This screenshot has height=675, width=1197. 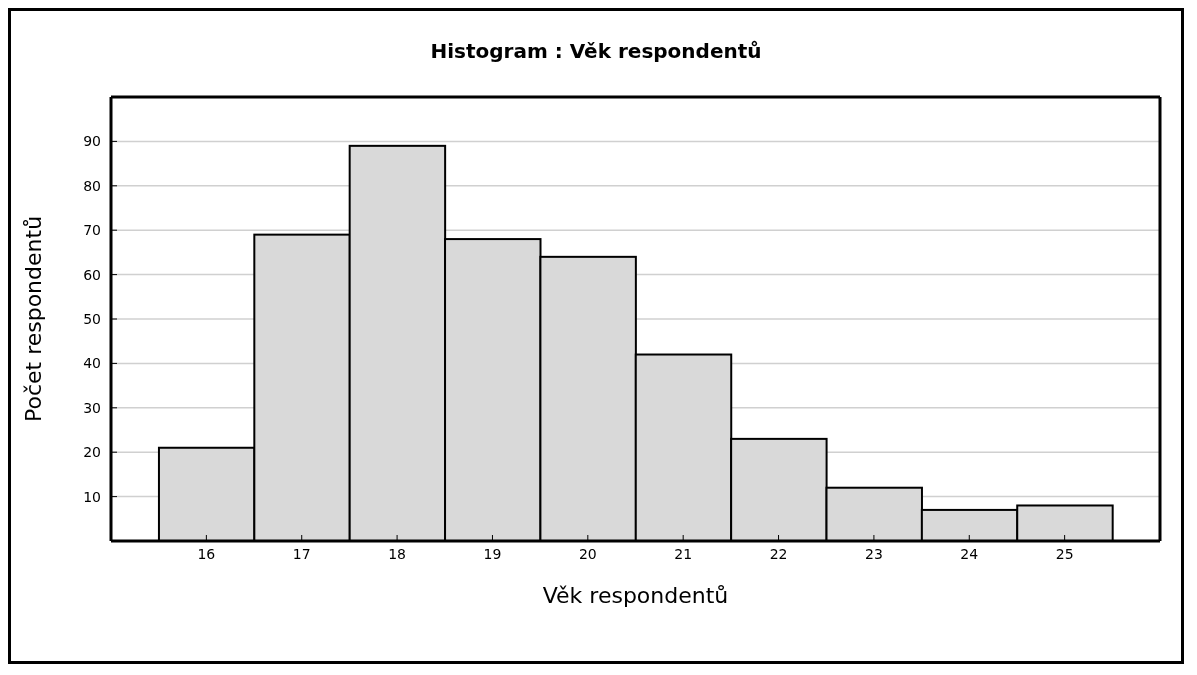 What do you see at coordinates (301, 553) in the screenshot?
I see `x-tick-label: 17` at bounding box center [301, 553].